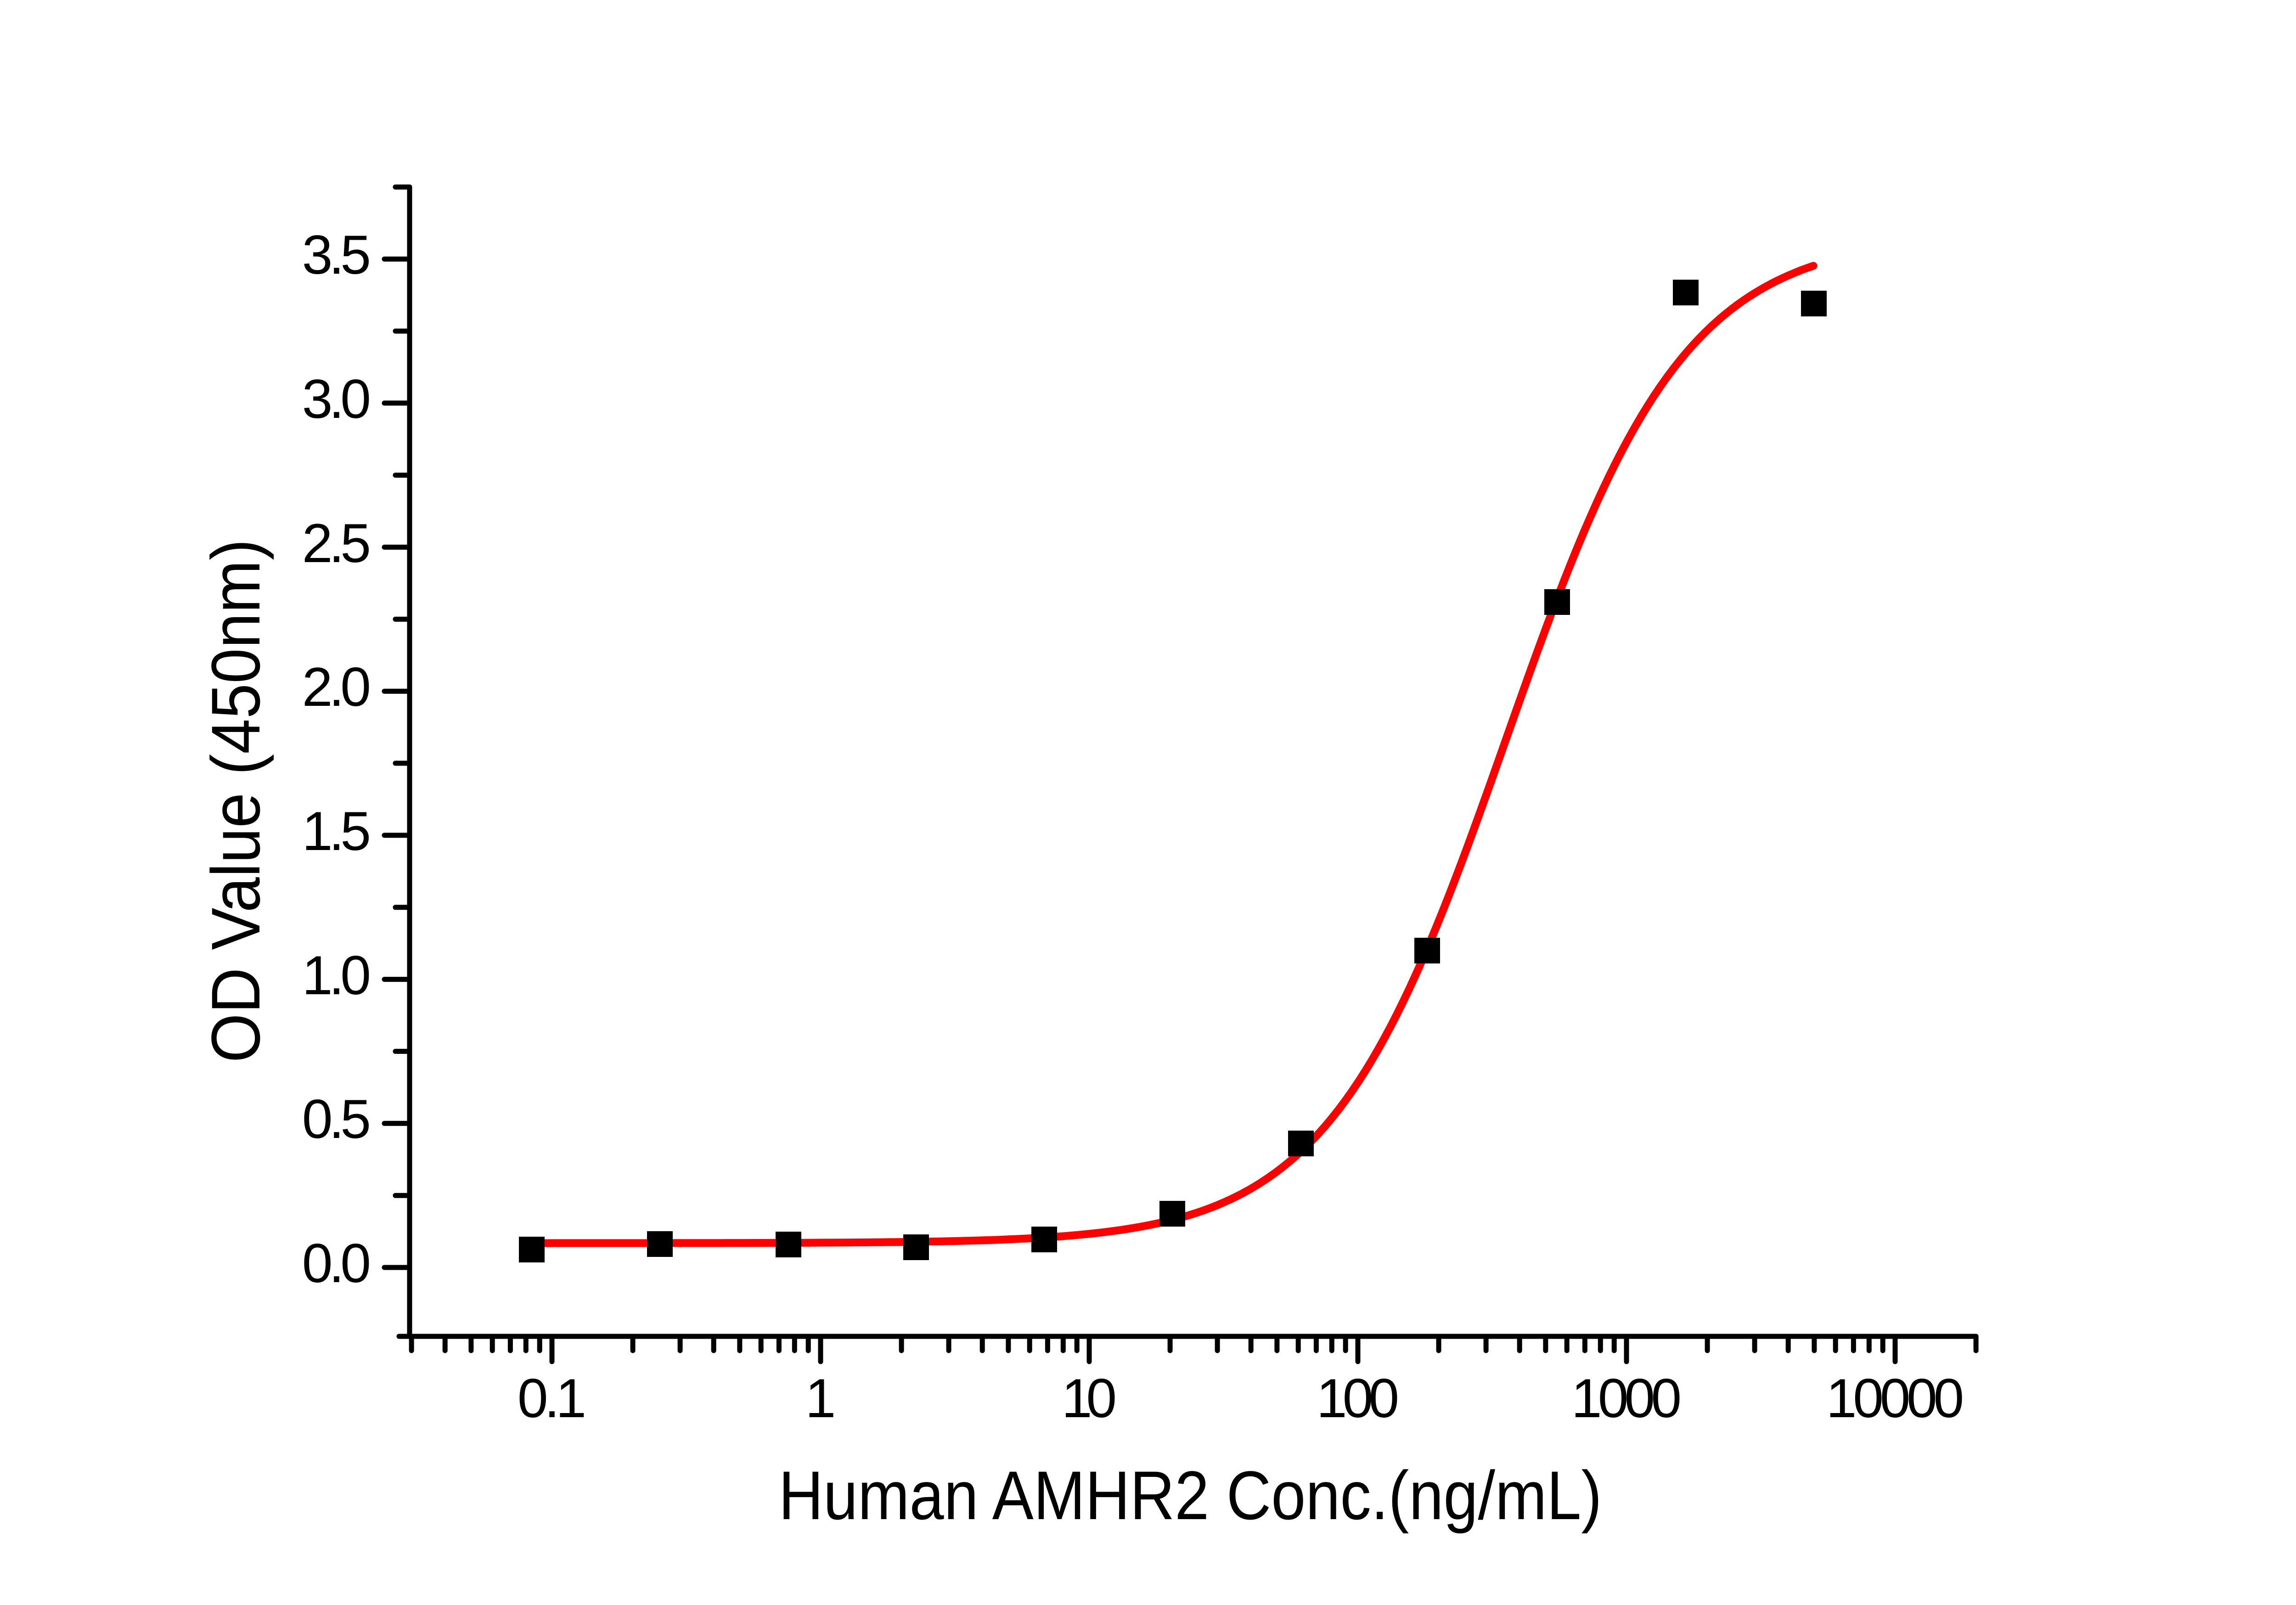 This screenshot has height=1605, width=2296. Describe the element at coordinates (337, 1263) in the screenshot. I see `svg-text: 0.0` at that location.